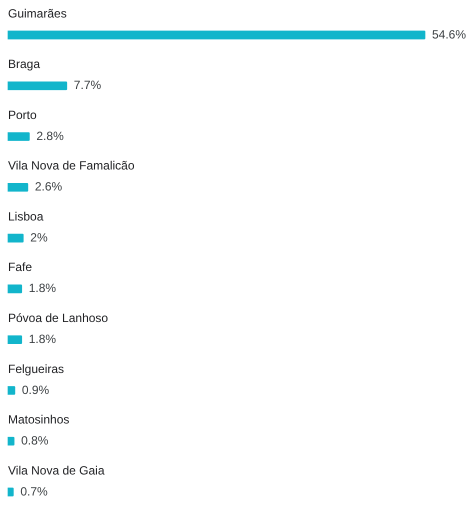 The image size is (474, 506). I want to click on data-label: 0.8%, so click(35, 441).